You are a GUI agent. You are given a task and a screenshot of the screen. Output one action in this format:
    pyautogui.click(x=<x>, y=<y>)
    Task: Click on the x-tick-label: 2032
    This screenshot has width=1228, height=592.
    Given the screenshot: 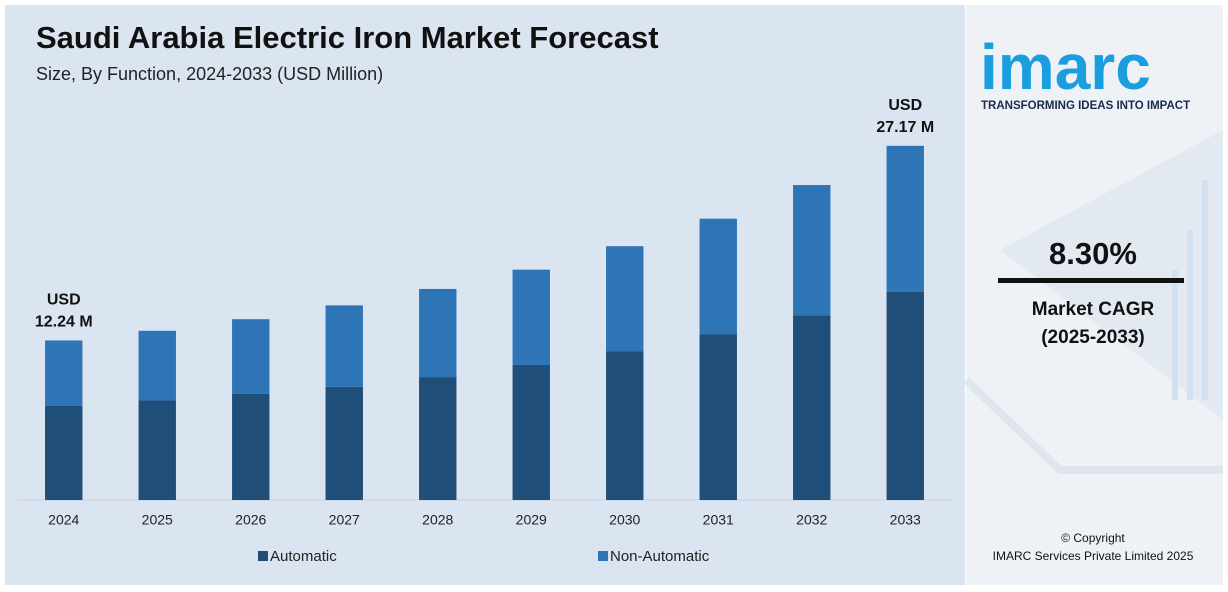 What is the action you would take?
    pyautogui.click(x=811, y=520)
    